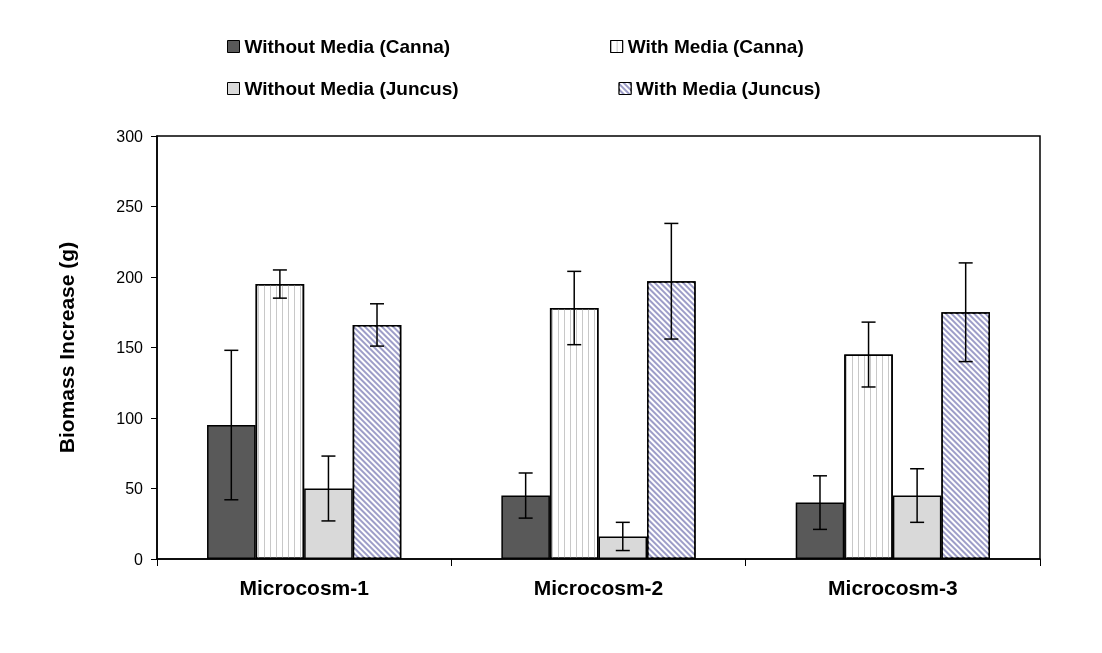 This screenshot has width=1102, height=653. What do you see at coordinates (304, 587) in the screenshot?
I see `x-tick-label: Microcosm-1` at bounding box center [304, 587].